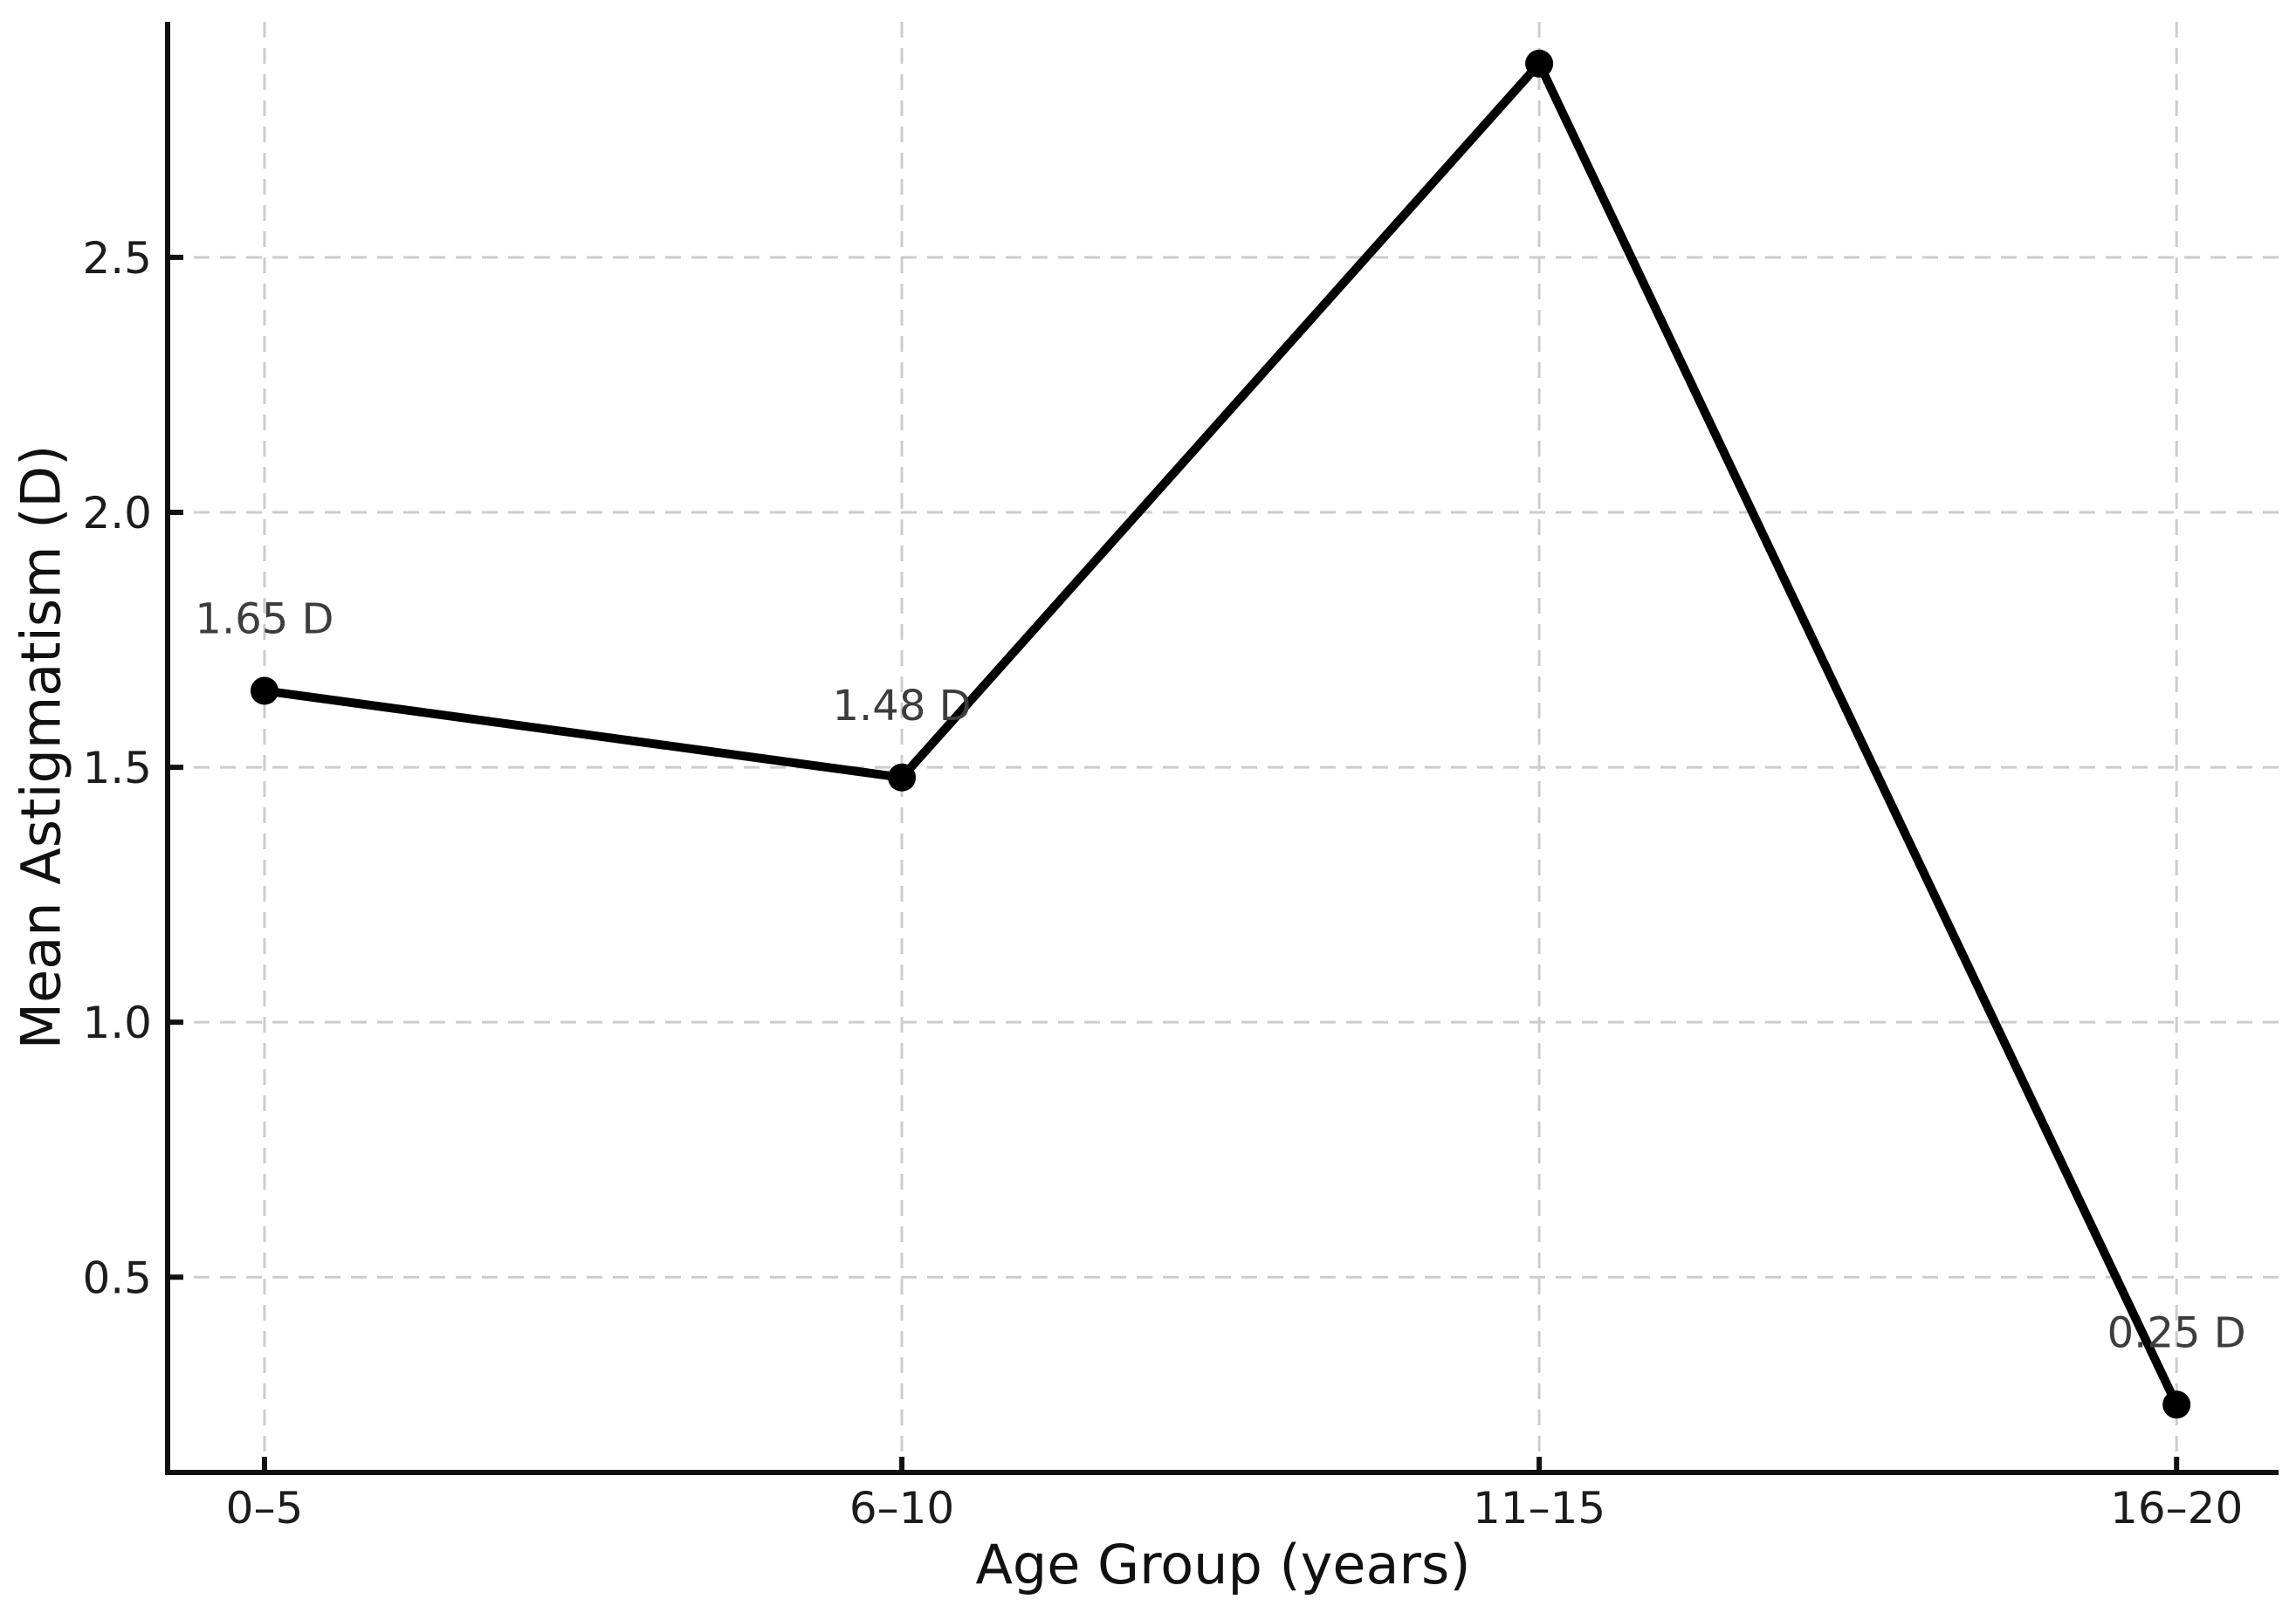 The width and height of the screenshot is (2296, 1606). What do you see at coordinates (117, 1278) in the screenshot?
I see `y-tick-label-0: 0.5` at bounding box center [117, 1278].